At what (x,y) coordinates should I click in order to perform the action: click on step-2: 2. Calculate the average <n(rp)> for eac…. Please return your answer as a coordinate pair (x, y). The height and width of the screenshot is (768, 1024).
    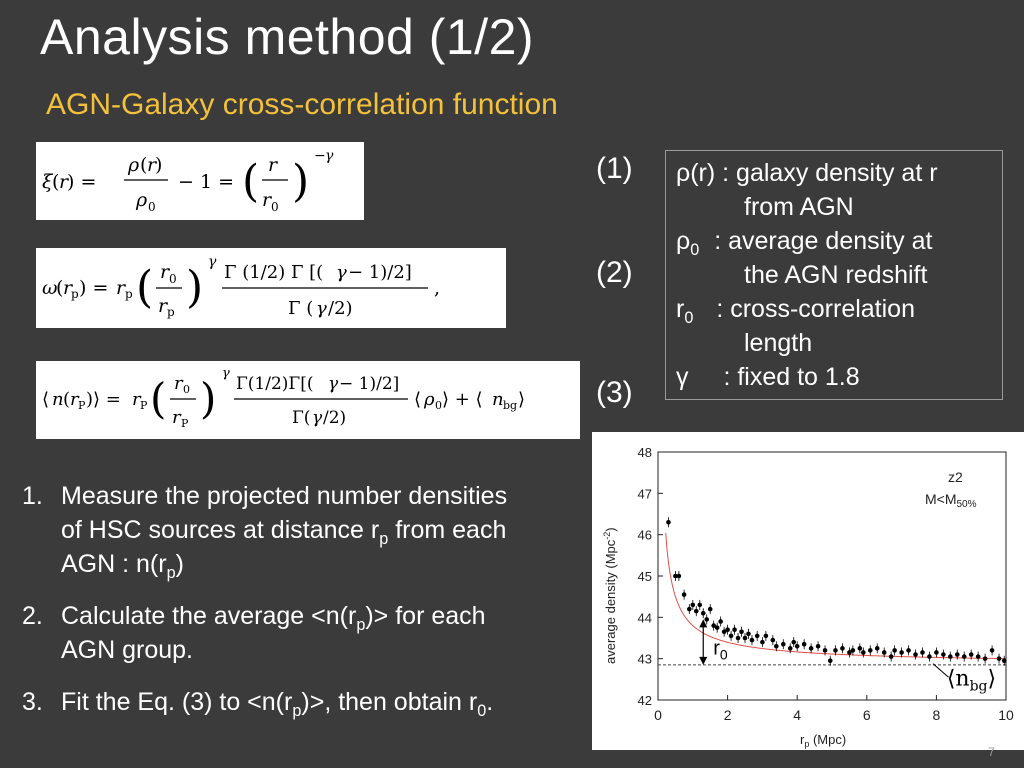
    Looking at the image, I should click on (254, 633).